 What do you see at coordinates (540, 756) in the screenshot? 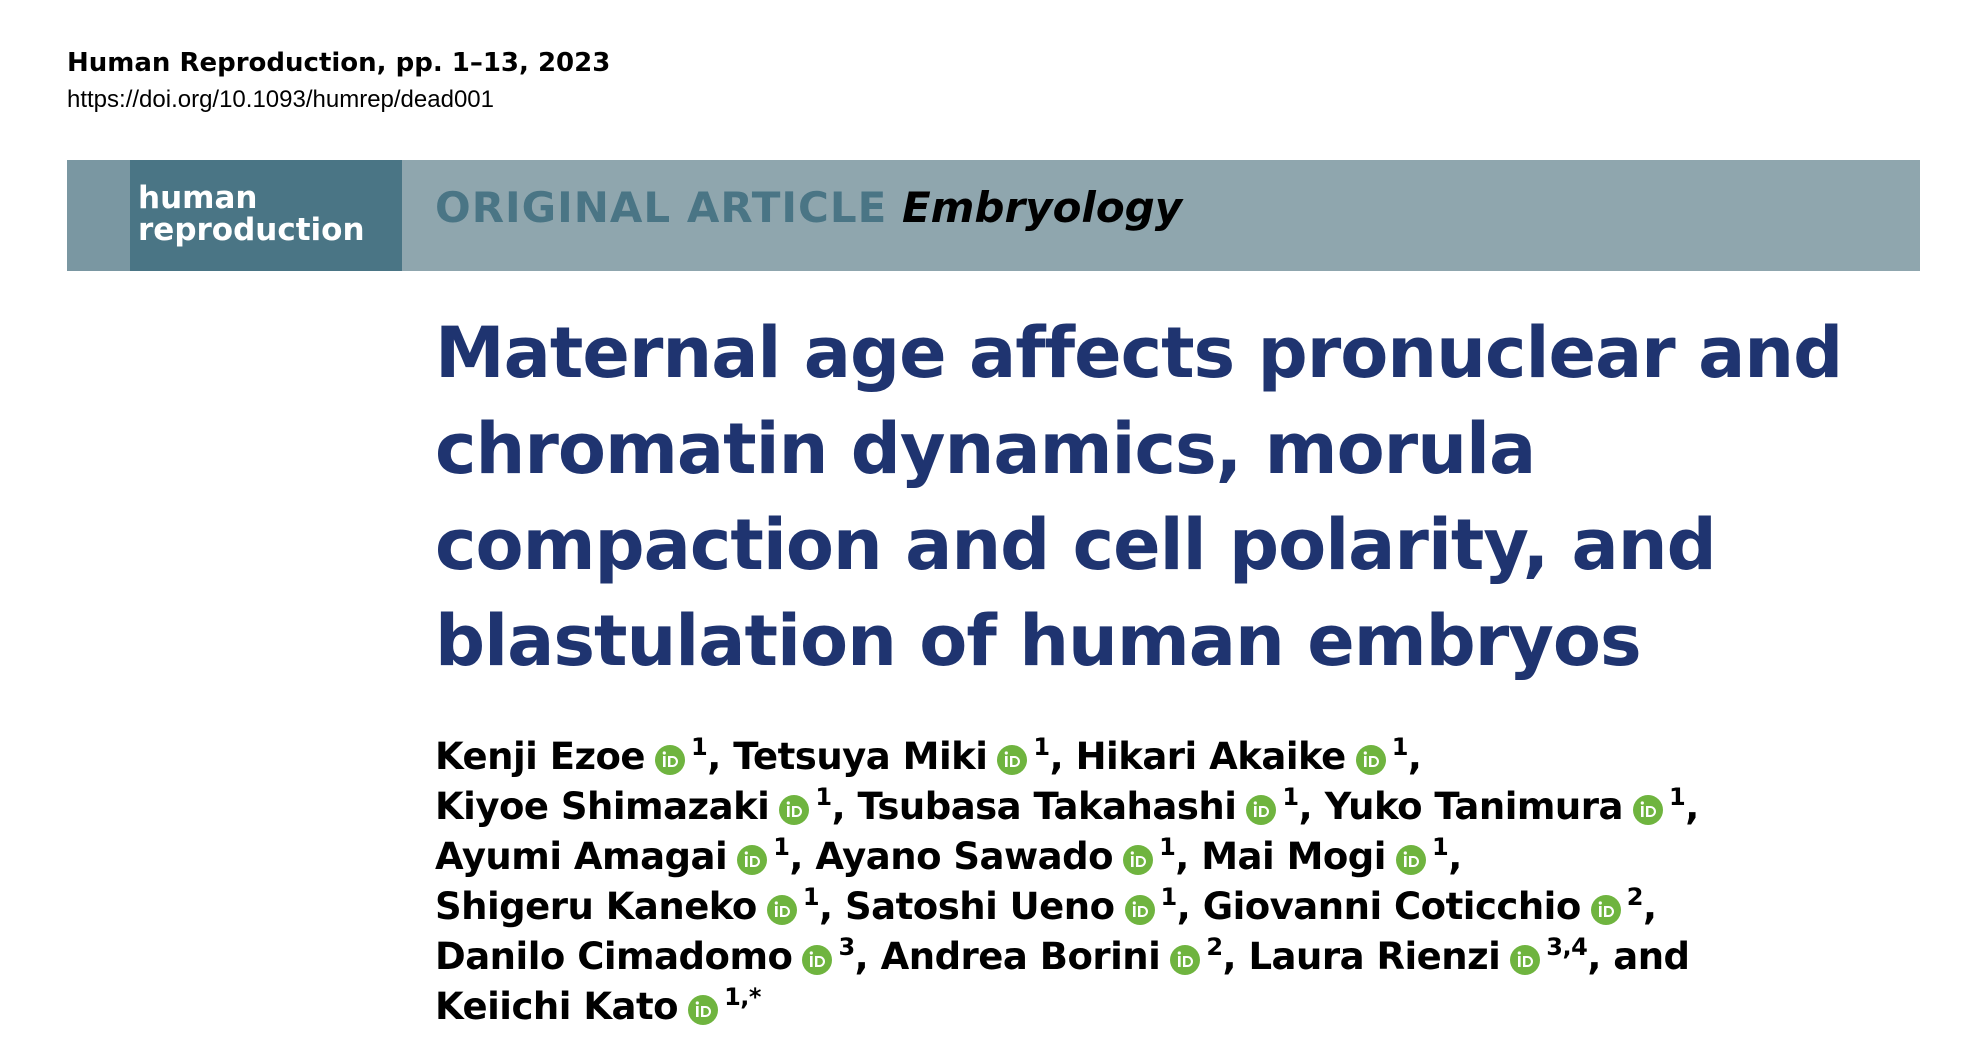
I see `author-name: Kenji Ezoe` at bounding box center [540, 756].